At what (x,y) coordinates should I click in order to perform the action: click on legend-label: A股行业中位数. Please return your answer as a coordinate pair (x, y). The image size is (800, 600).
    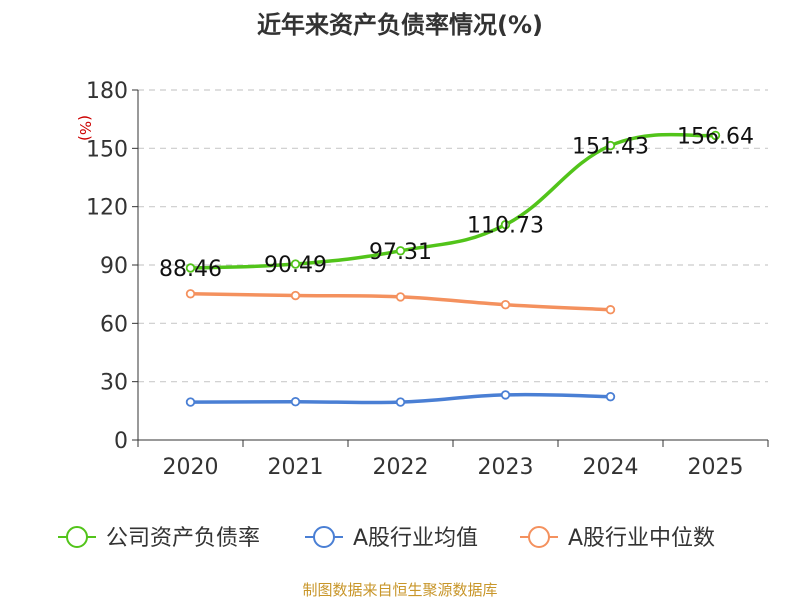
    Looking at the image, I should click on (641, 538).